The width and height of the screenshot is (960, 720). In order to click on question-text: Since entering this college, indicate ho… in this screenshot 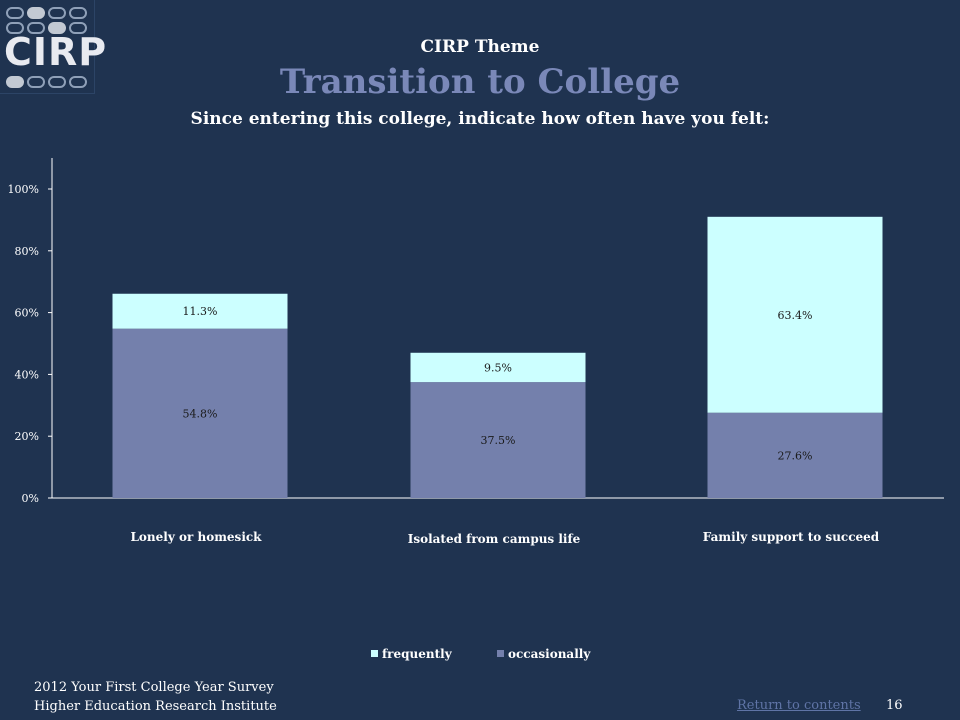, I will do `click(480, 119)`.